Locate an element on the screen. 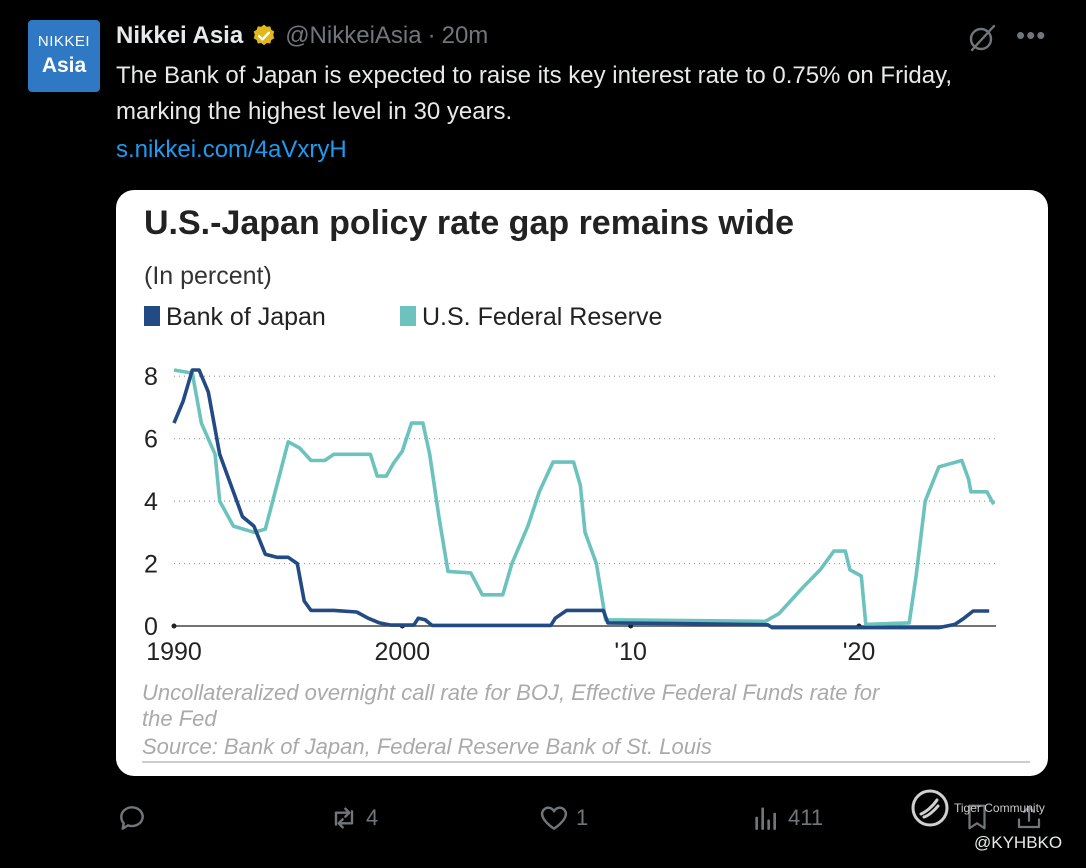 Image resolution: width=1086 pixels, height=868 pixels. x-tick-label: 1990 is located at coordinates (174, 652).